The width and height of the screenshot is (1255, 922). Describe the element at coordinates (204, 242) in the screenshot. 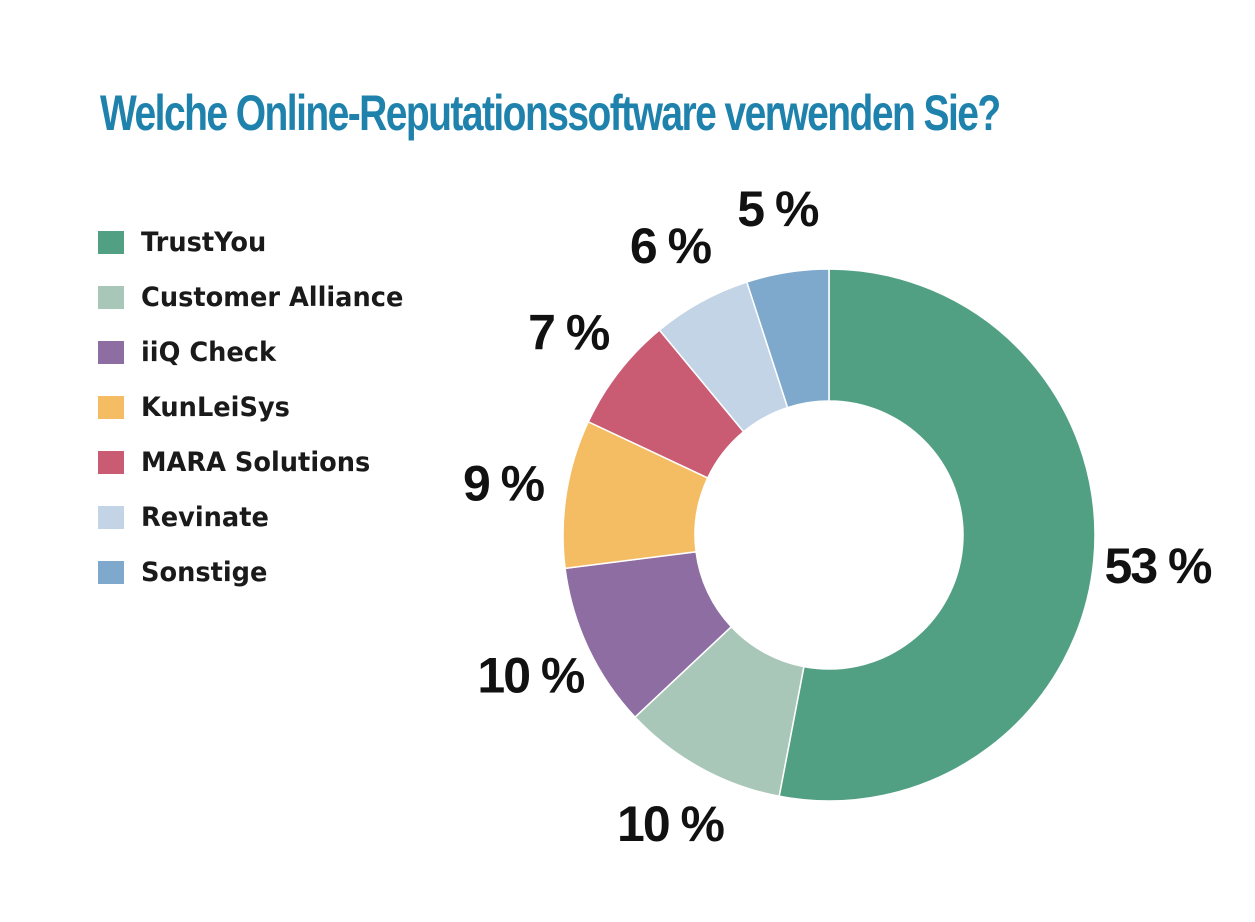

I see `legend-label: TrustYou` at that location.